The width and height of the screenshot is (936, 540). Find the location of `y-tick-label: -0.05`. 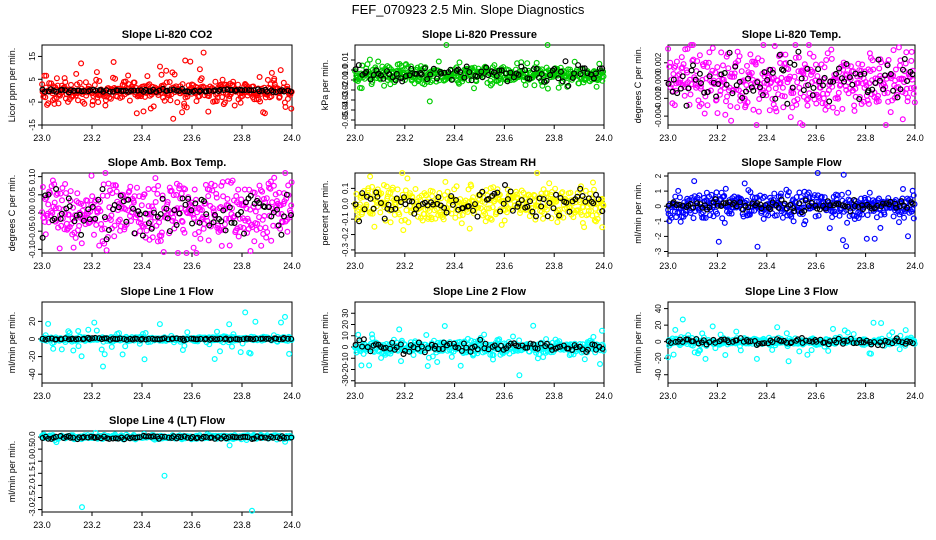

y-tick-label: -0.05 is located at coordinates (345, 119).